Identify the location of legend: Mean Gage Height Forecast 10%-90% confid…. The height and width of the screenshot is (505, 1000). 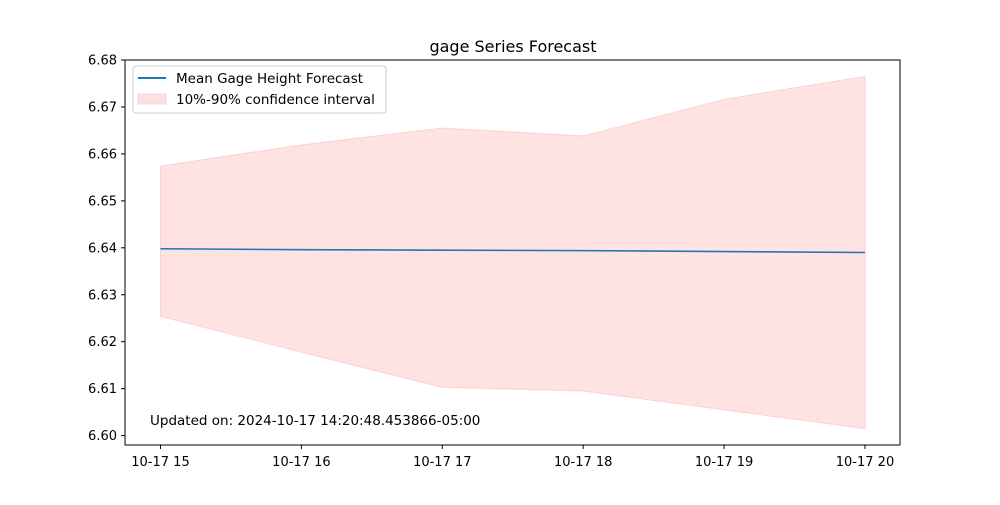
(259, 89).